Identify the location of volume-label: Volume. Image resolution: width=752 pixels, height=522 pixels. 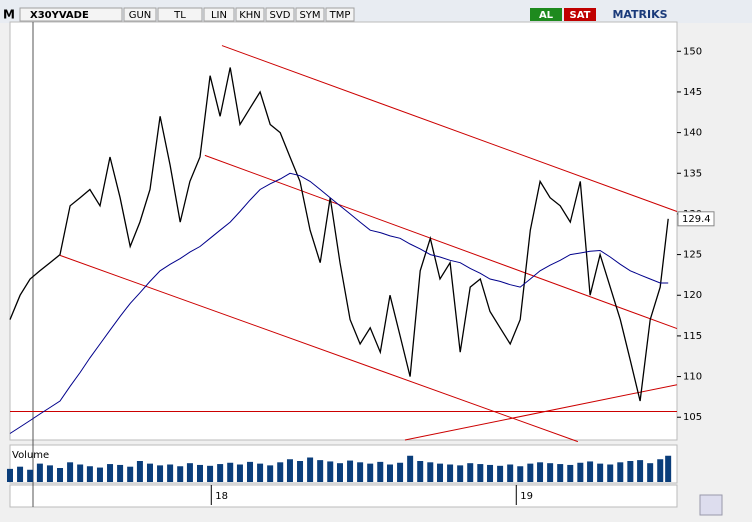
(30, 455).